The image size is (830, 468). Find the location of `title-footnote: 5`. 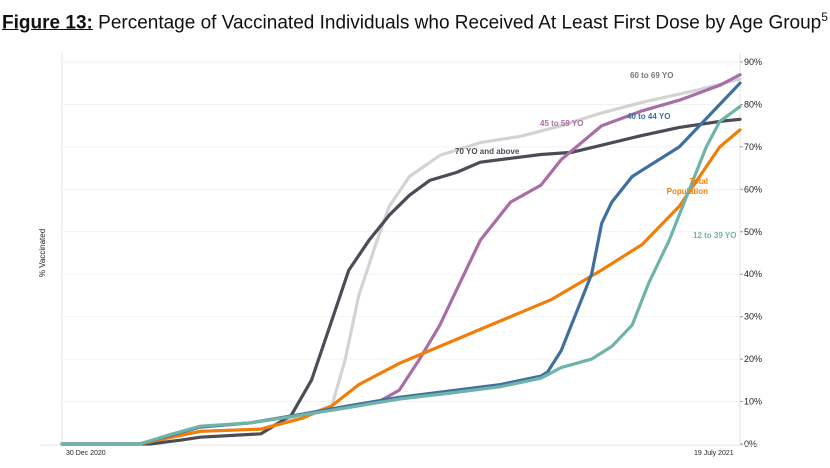

title-footnote: 5 is located at coordinates (824, 17).